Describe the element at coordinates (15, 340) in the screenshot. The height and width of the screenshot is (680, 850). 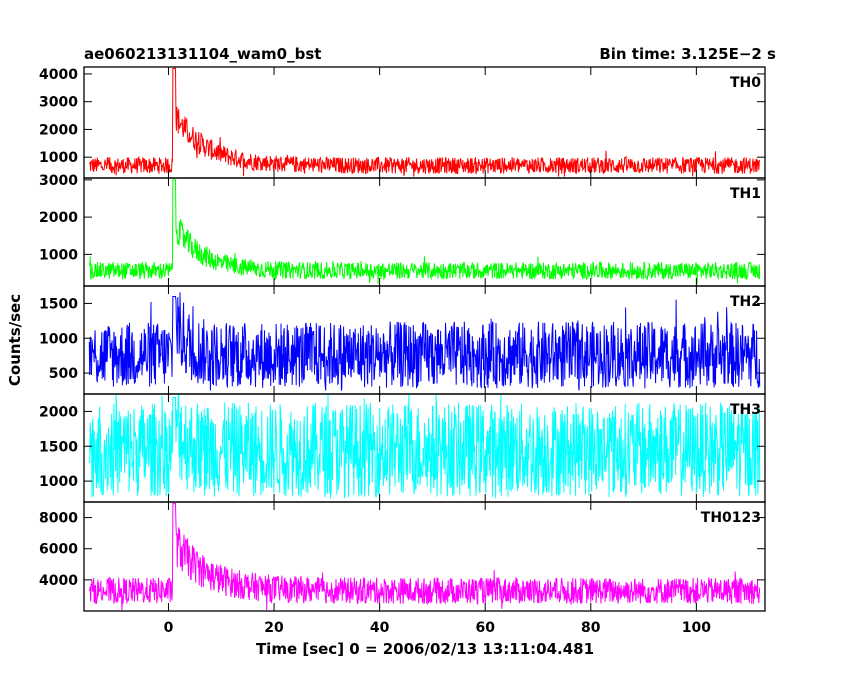
I see `y-axis-label: Counts/sec` at that location.